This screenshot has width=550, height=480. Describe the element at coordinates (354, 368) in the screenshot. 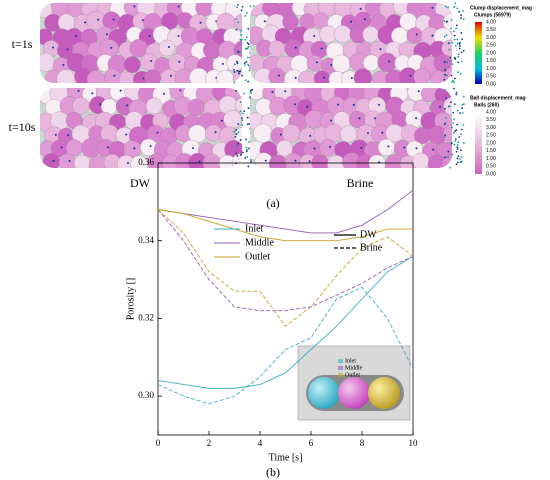

I see `inset-legend-label: Middle` at that location.